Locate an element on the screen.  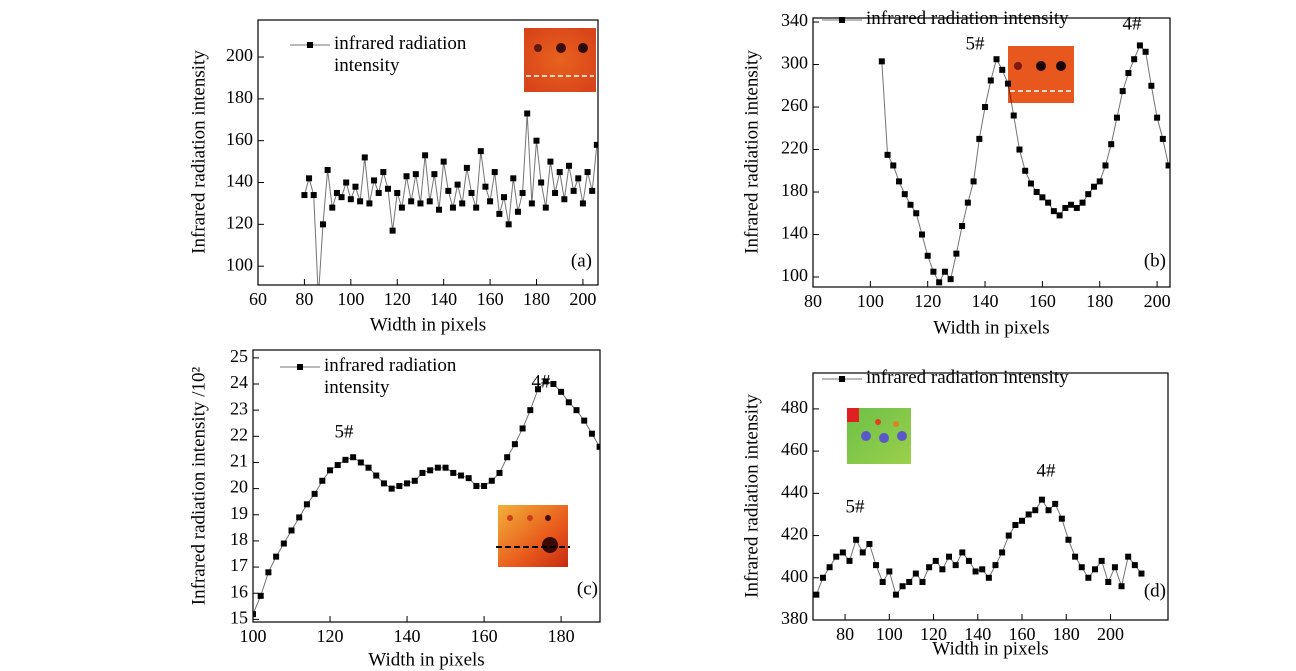
panel-label: (d) is located at coordinates (1155, 590).